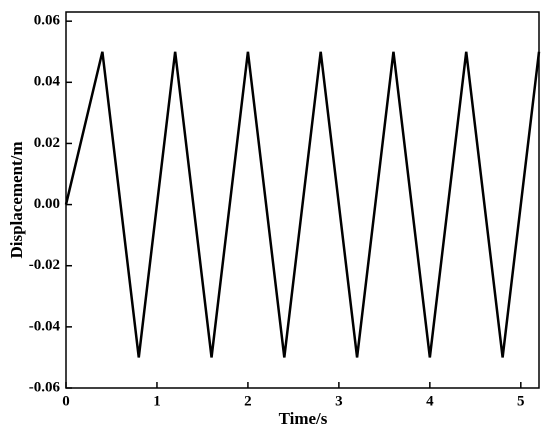  Describe the element at coordinates (248, 401) in the screenshot. I see `x-tick-label: 2` at that location.